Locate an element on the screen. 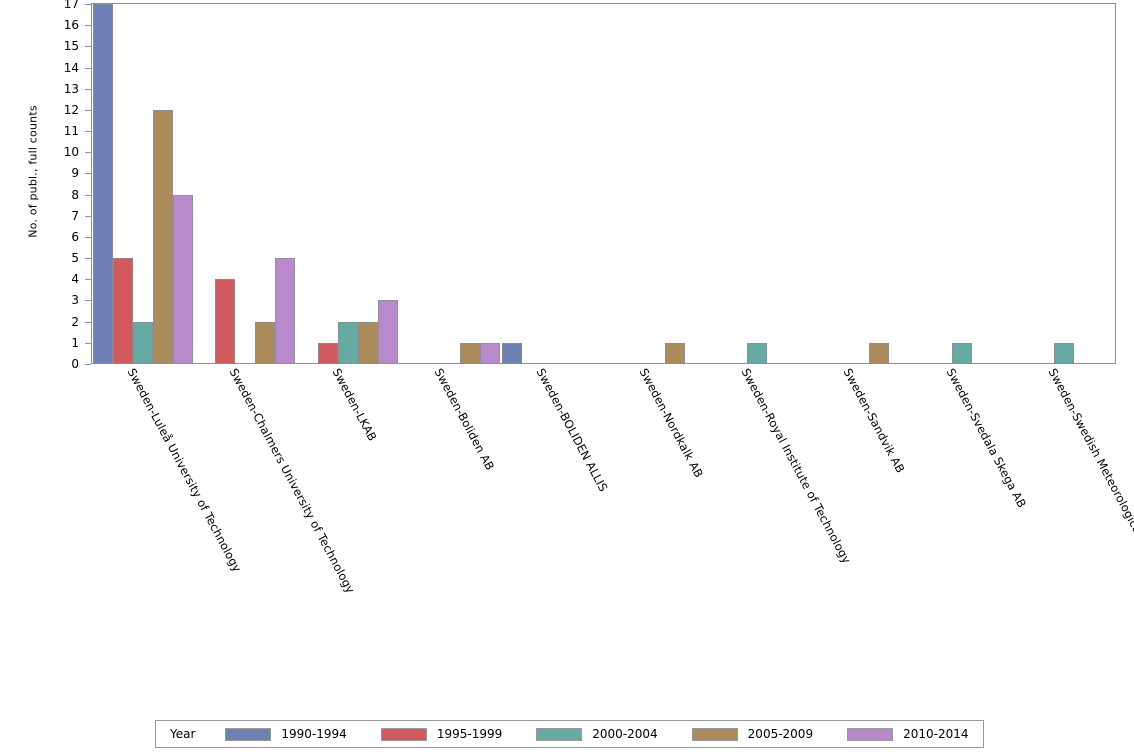  y-axis-ticks: 0 1 2 3 4 5 6 7 8 9 10 11 12 13 14 15 16 17 is located at coordinates (45, 185).